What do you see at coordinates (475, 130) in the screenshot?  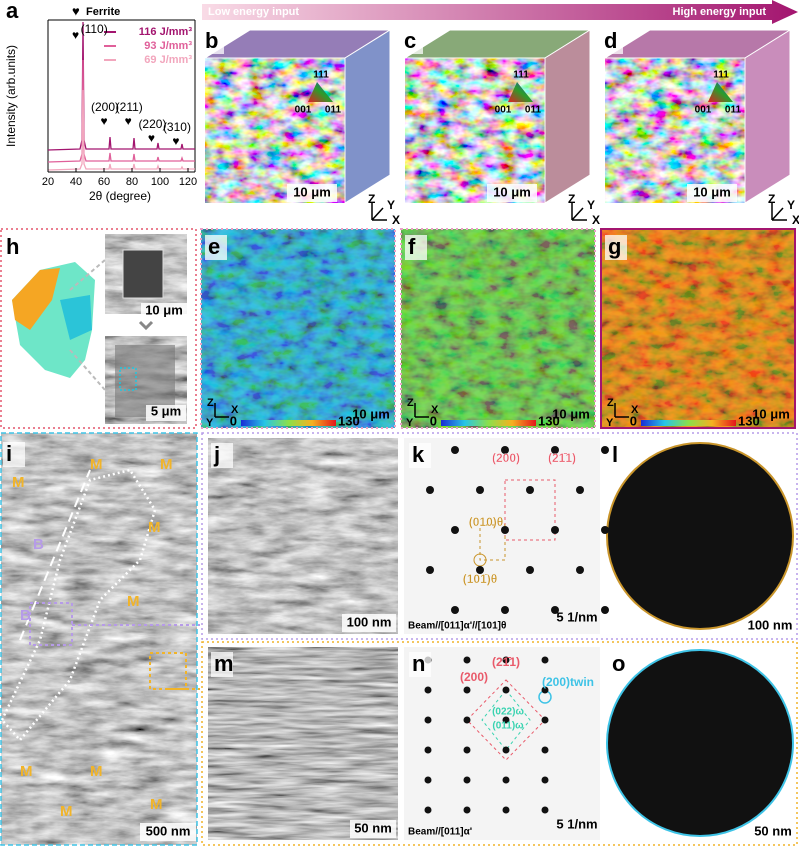 I see `cube-front` at bounding box center [475, 130].